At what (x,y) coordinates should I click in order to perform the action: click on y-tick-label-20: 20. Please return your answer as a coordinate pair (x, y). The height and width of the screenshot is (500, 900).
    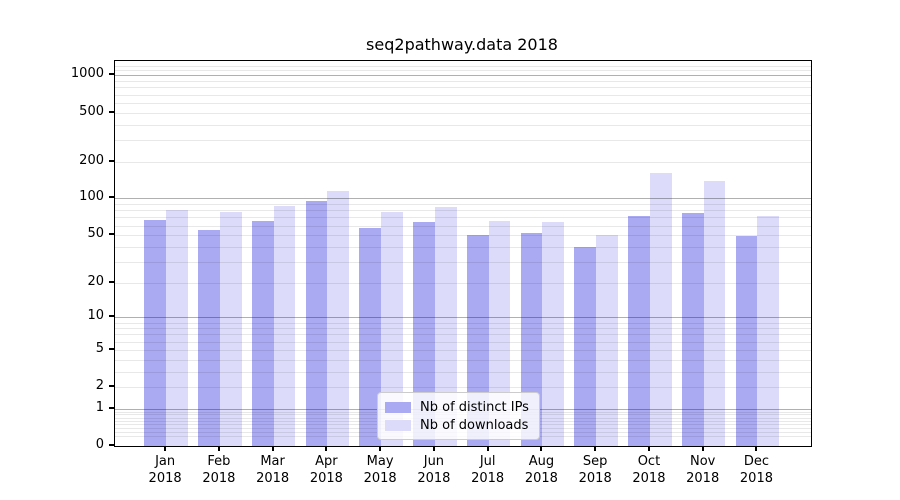
    Looking at the image, I should click on (95, 281).